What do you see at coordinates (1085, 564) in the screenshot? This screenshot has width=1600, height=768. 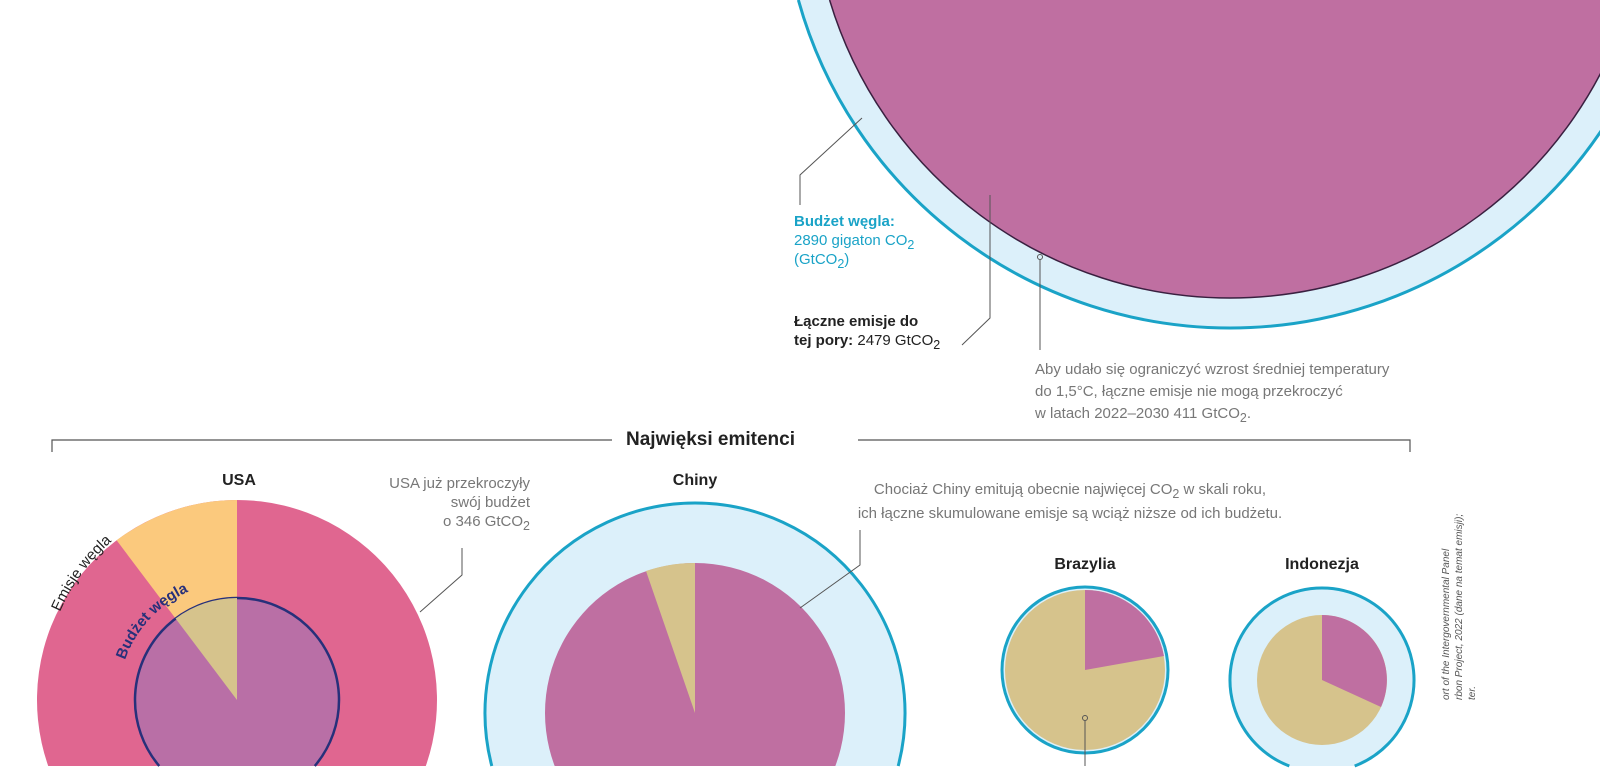 I see `brazil-title: Brazylia` at bounding box center [1085, 564].